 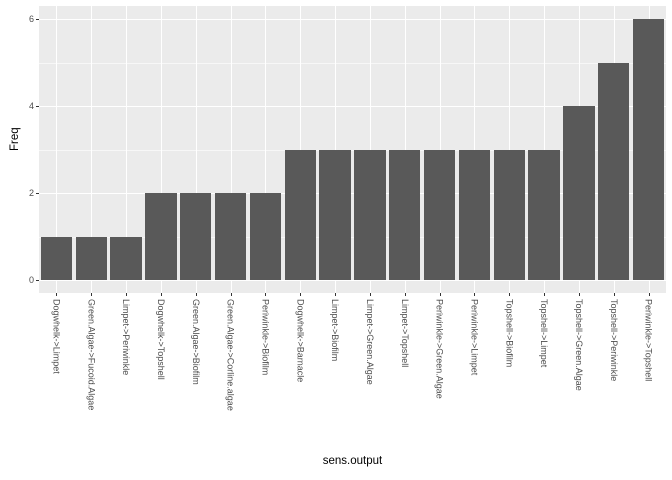 I want to click on y-tick-label: 2, so click(x=31, y=192).